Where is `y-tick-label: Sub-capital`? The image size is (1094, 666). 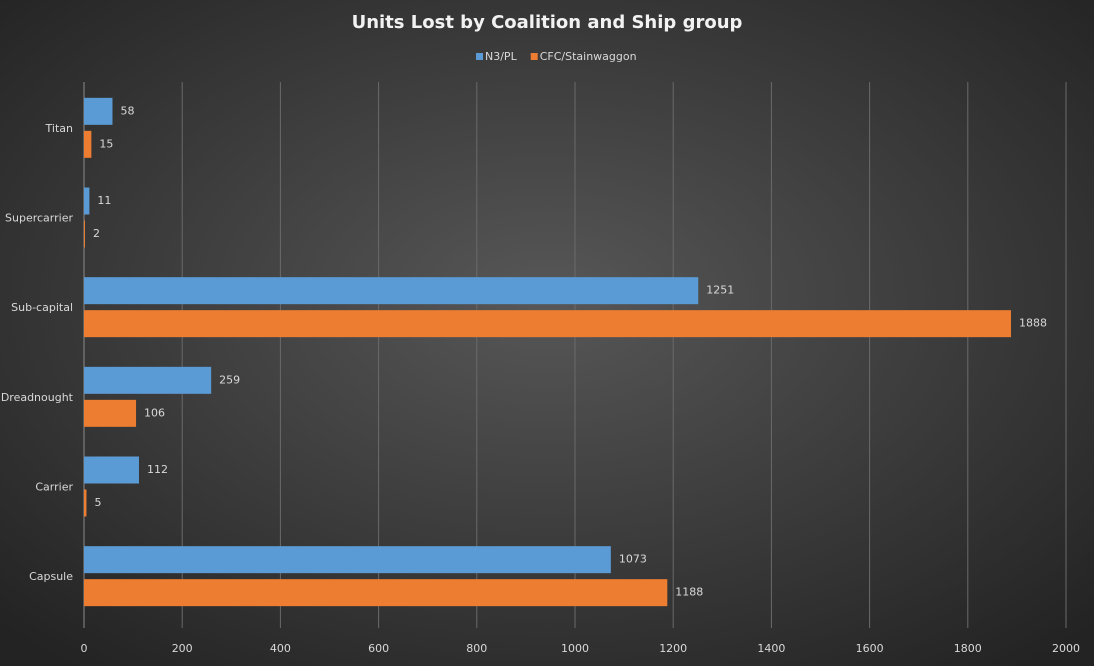 y-tick-label: Sub-capital is located at coordinates (42, 307).